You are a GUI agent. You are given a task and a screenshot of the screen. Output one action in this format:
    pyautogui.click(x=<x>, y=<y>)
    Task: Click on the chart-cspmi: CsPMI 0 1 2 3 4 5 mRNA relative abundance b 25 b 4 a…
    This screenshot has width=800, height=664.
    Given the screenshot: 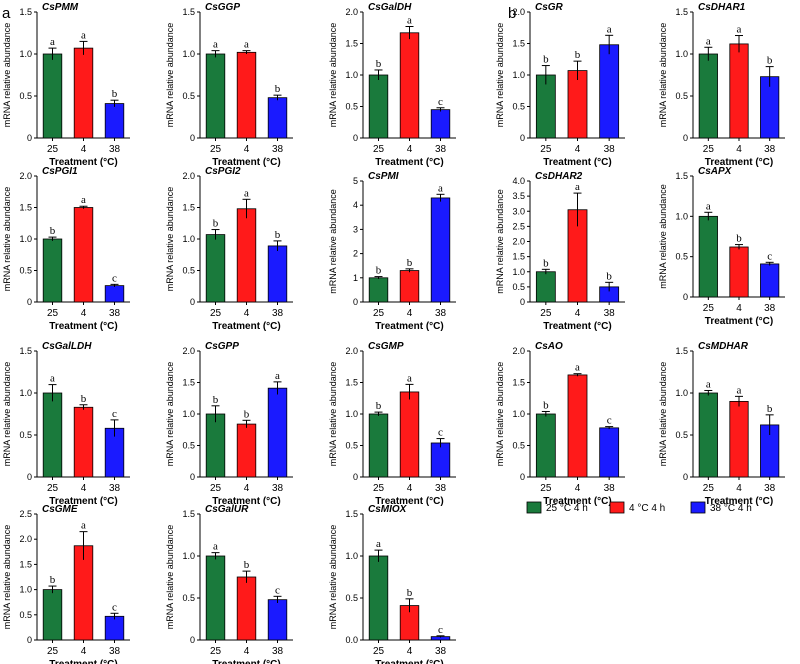 What is the action you would take?
    pyautogui.click(x=392, y=251)
    